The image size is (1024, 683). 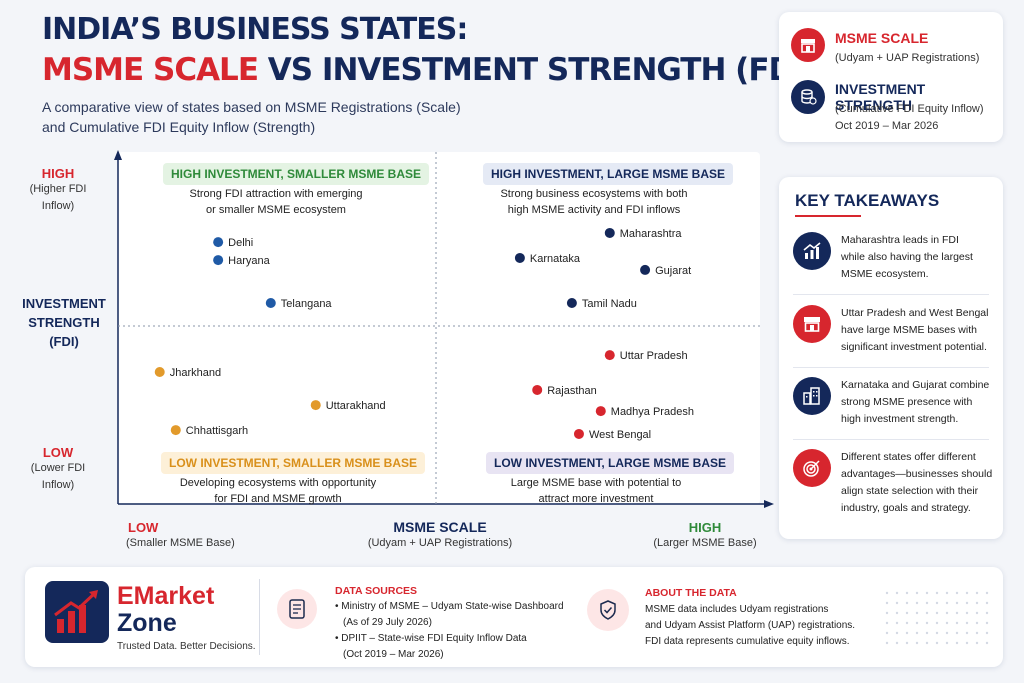 I want to click on data-label-gujarat: Gujarat, so click(x=673, y=271).